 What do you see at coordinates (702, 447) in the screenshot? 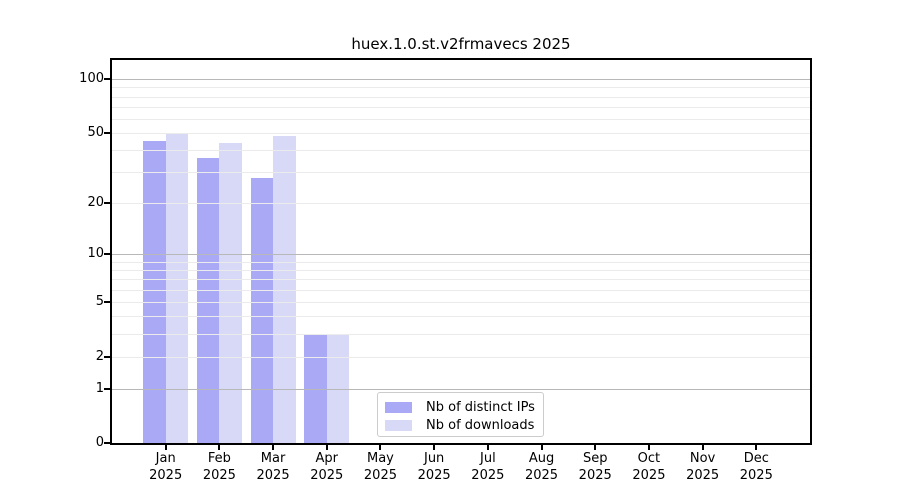
I see `x-axis-tick-nov` at bounding box center [702, 447].